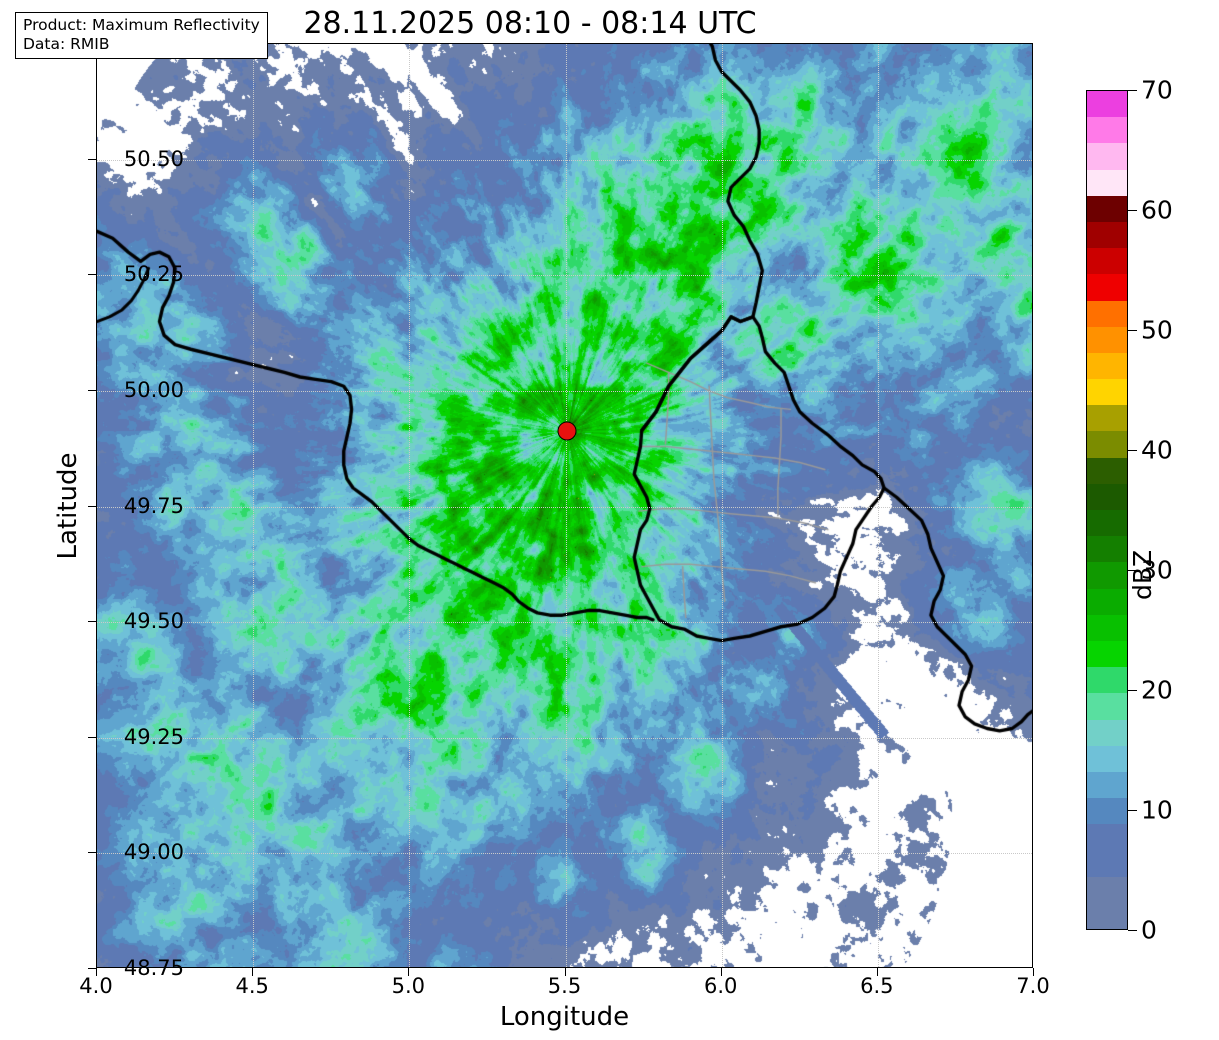 The height and width of the screenshot is (1040, 1219). Describe the element at coordinates (153, 505) in the screenshot. I see `y-axis-tick-label: 49.75` at that location.